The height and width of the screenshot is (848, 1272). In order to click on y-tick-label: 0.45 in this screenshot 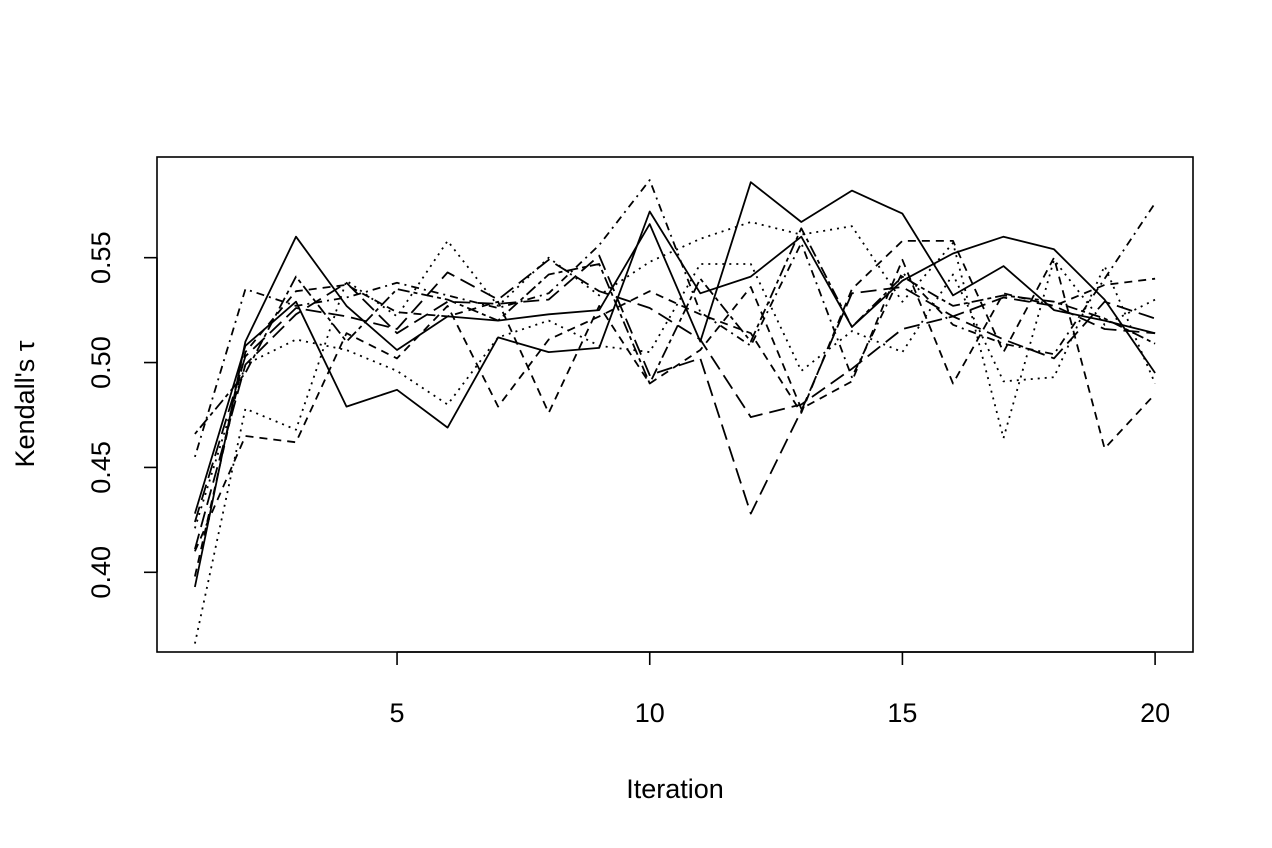, I will do `click(101, 467)`.